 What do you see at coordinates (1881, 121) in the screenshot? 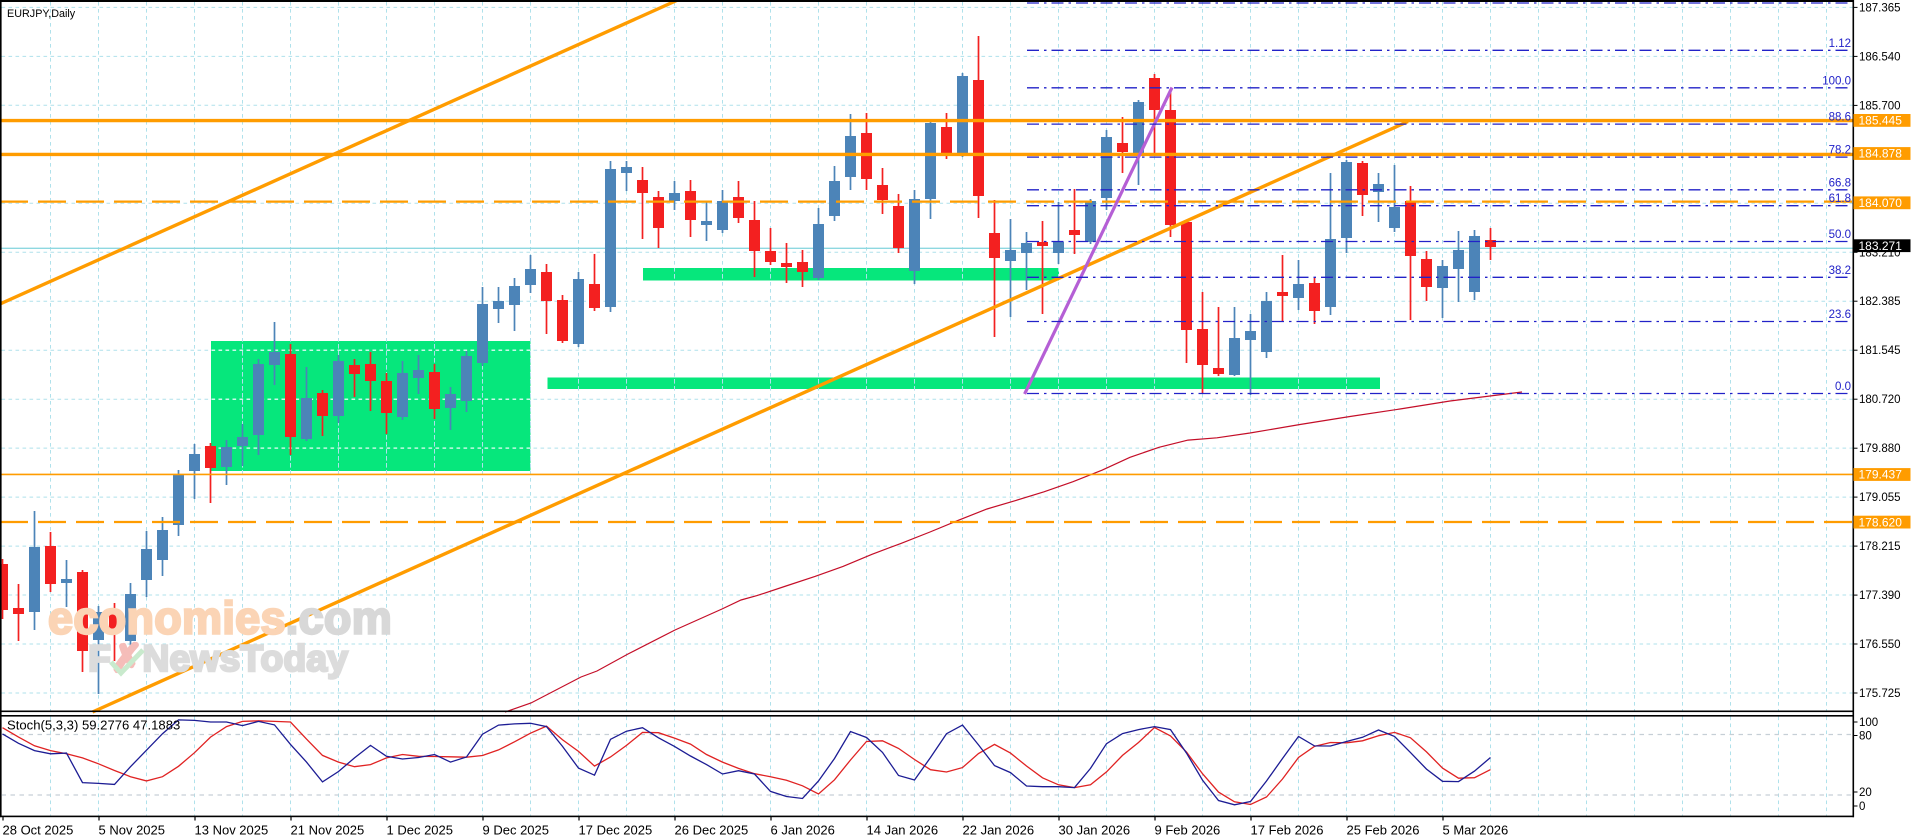
I see `svg-text: 185.445` at bounding box center [1881, 121].